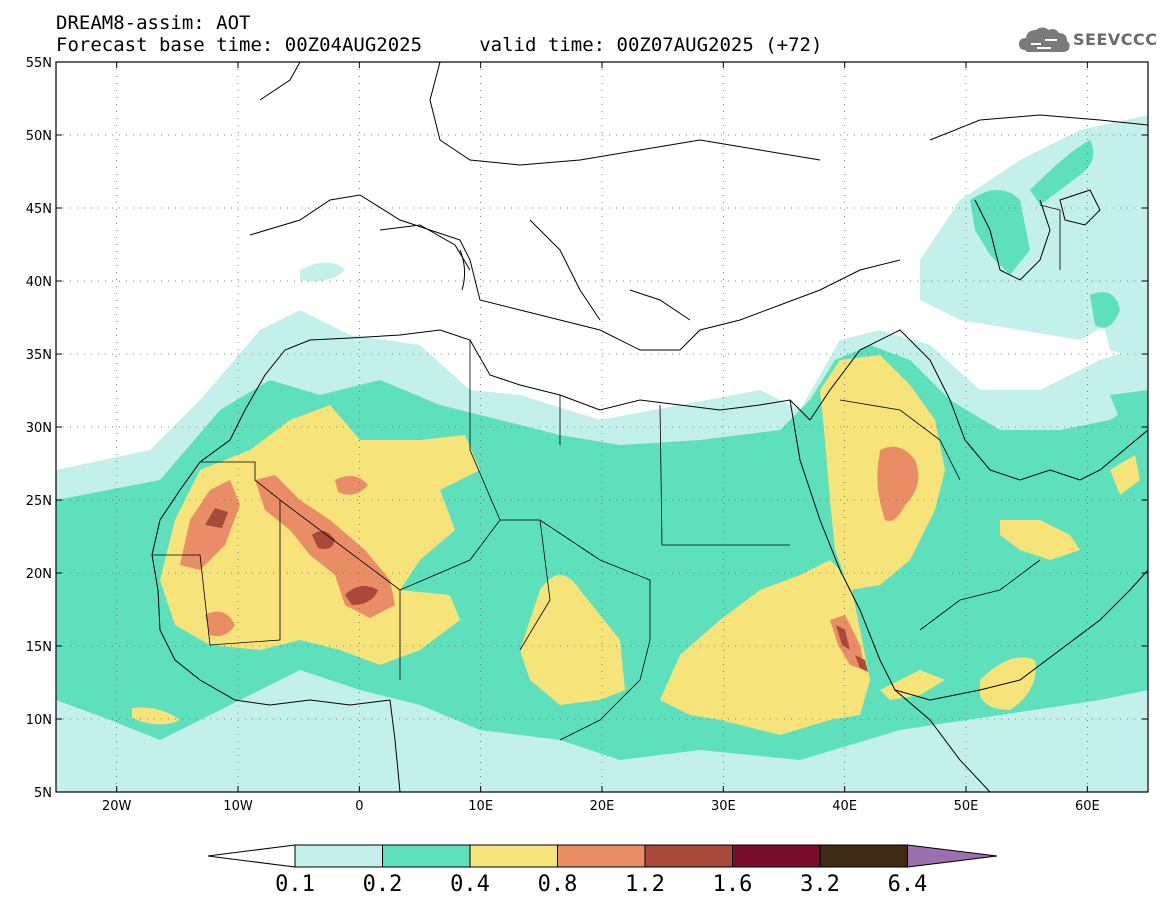  Describe the element at coordinates (723, 806) in the screenshot. I see `lon-tick-label: 30E` at that location.